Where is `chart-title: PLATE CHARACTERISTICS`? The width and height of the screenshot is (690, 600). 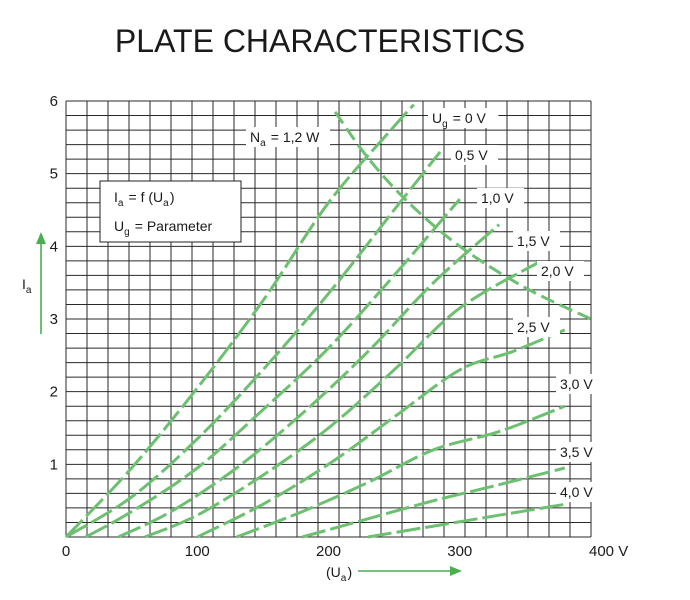 chart-title: PLATE CHARACTERISTICS is located at coordinates (320, 41).